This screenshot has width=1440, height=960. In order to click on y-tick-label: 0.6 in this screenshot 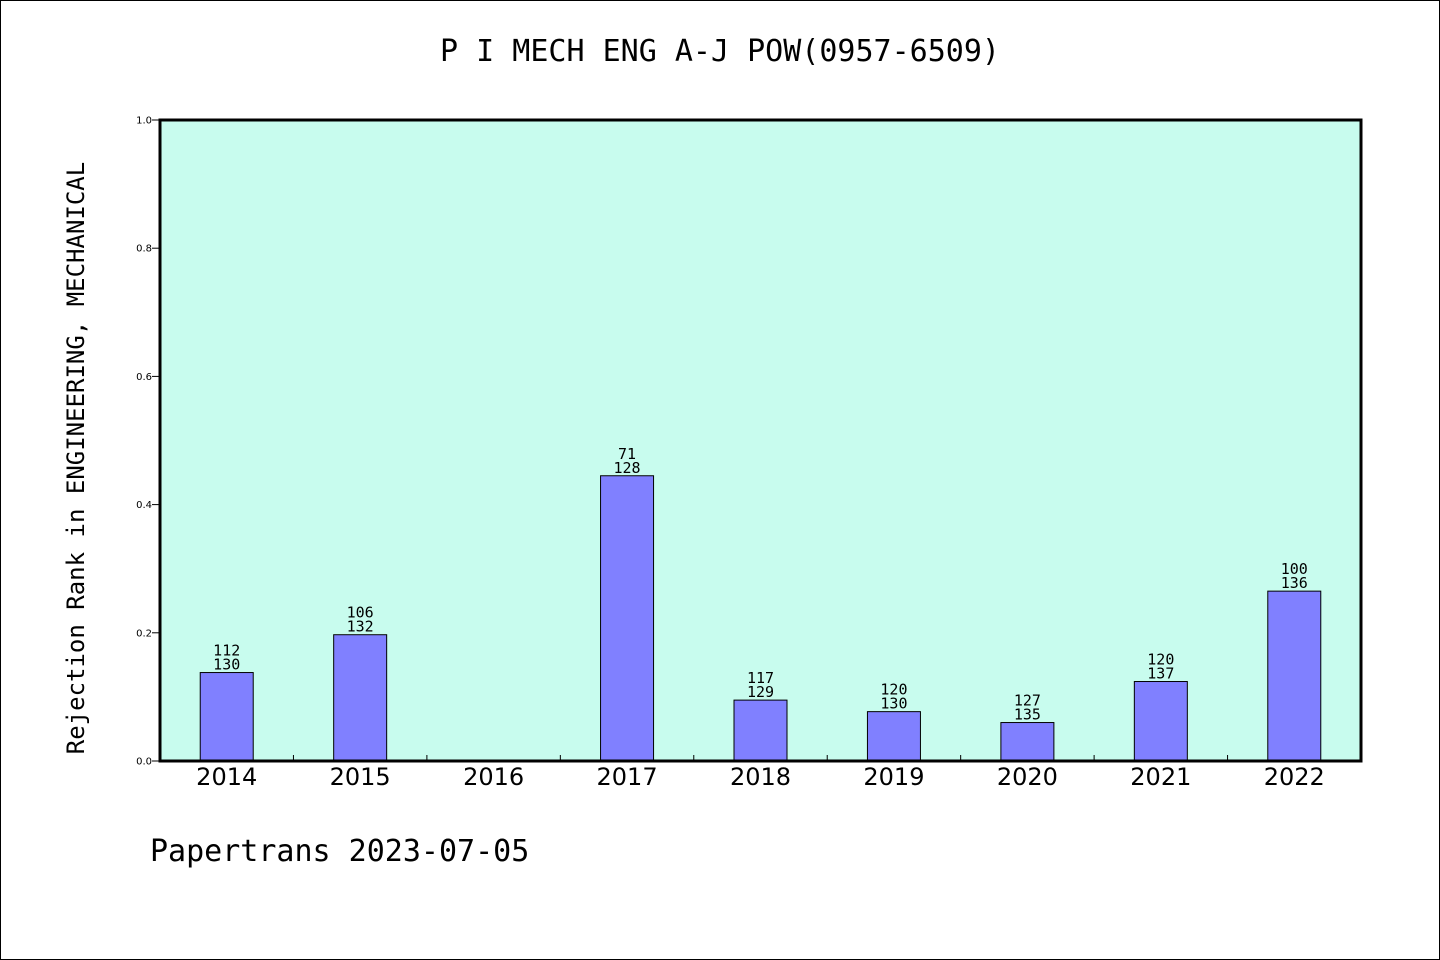, I will do `click(144, 377)`.